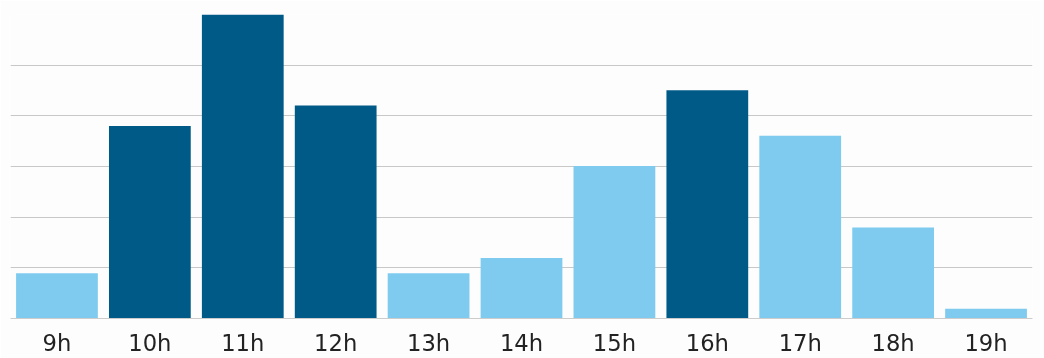 Image resolution: width=1044 pixels, height=358 pixels. What do you see at coordinates (800, 342) in the screenshot?
I see `x-tick-label: 17h` at bounding box center [800, 342].